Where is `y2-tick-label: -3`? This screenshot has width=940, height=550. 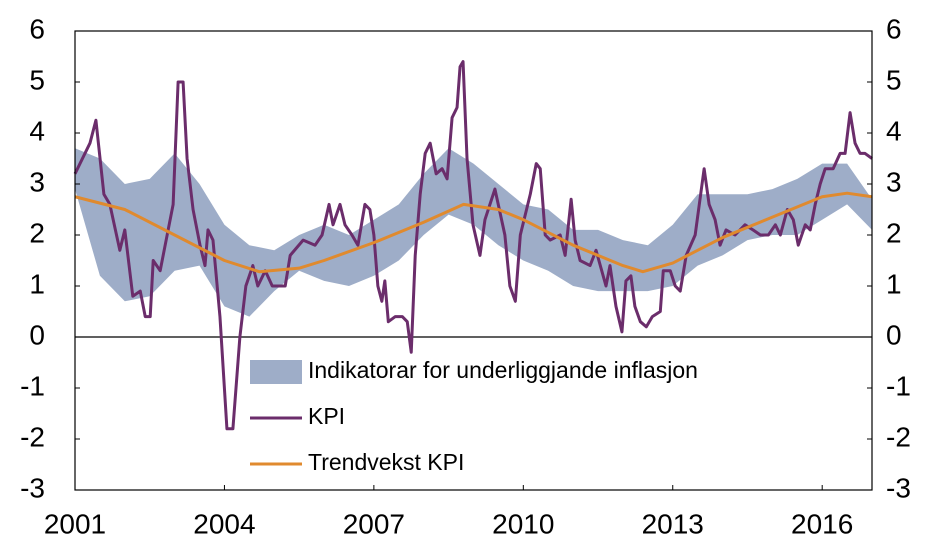 y2-tick-label: -3 is located at coordinates (898, 487).